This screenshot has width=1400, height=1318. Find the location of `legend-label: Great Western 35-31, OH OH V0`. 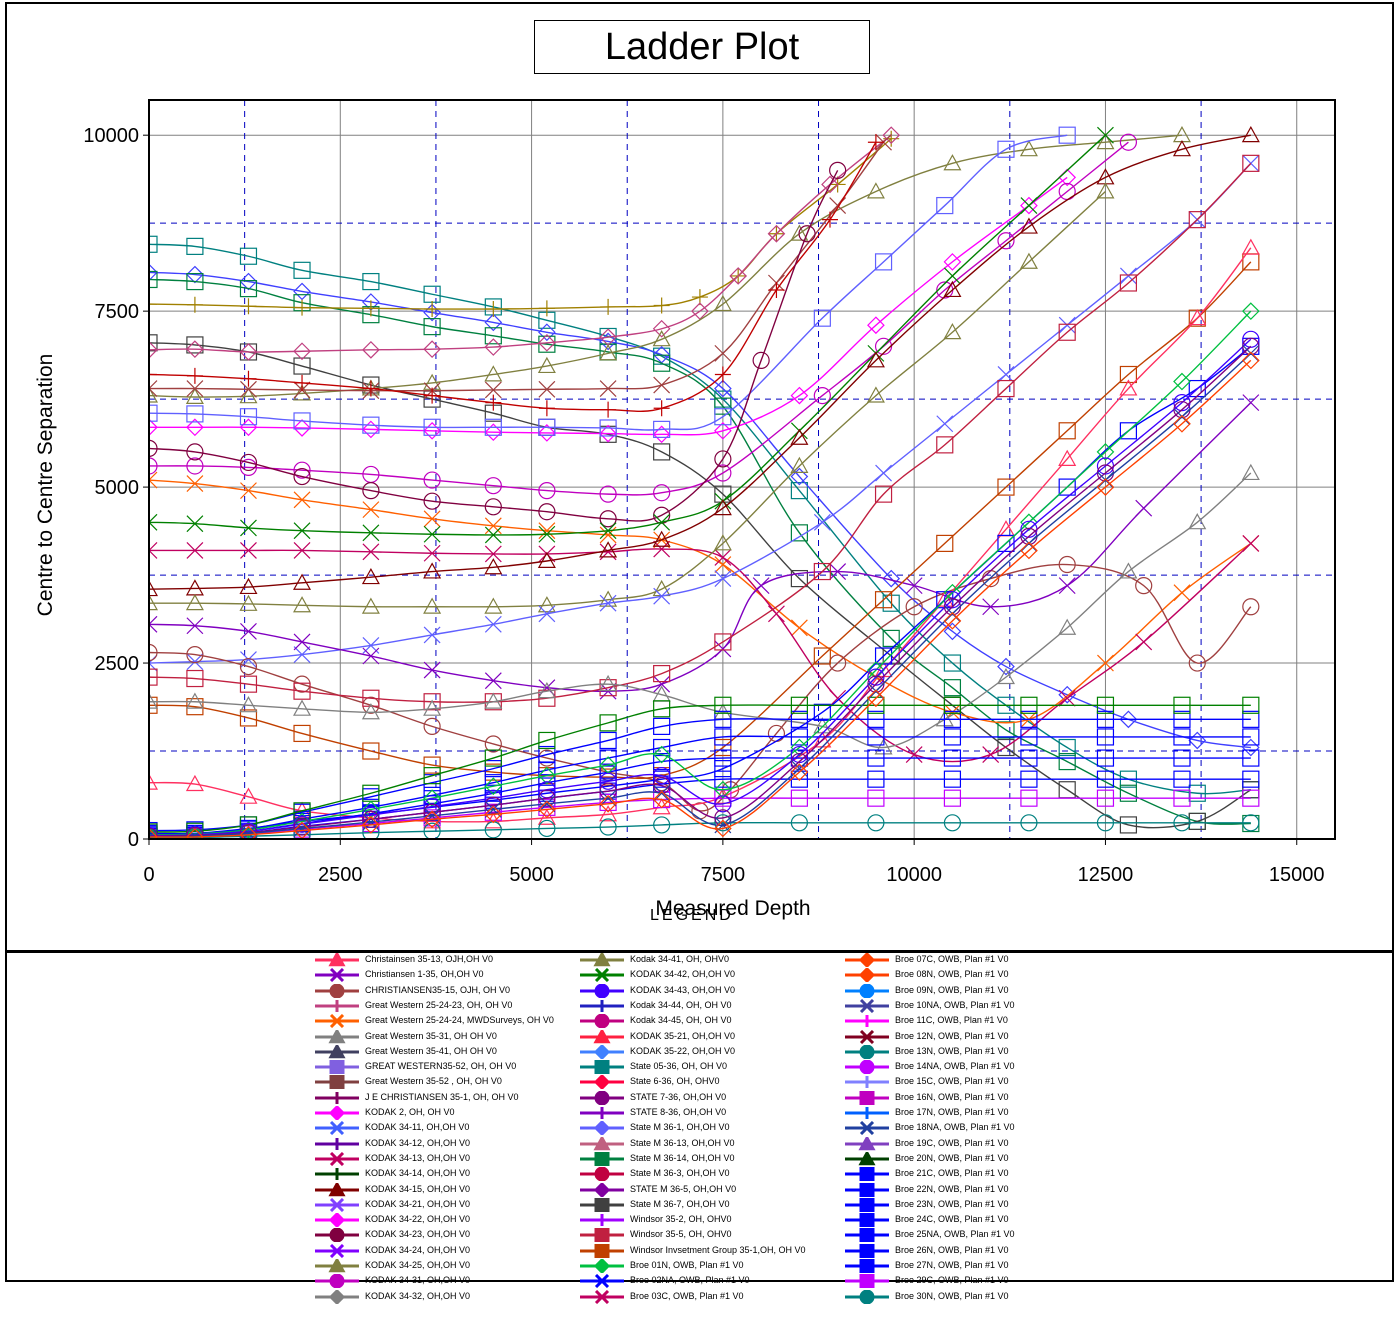

legend-label: Great Western 35-31, OH OH V0 is located at coordinates (431, 1035).